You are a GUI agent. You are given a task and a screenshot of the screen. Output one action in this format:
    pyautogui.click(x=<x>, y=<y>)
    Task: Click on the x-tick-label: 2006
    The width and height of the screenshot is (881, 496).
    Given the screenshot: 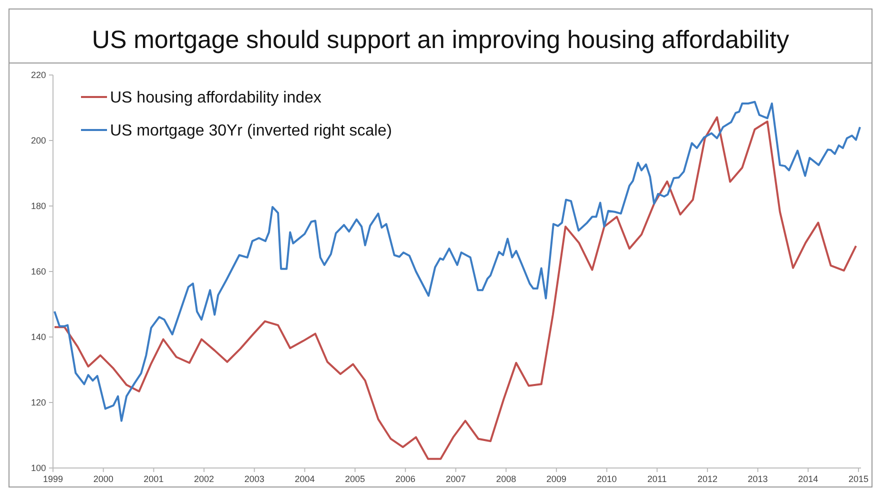 What is the action you would take?
    pyautogui.click(x=405, y=479)
    